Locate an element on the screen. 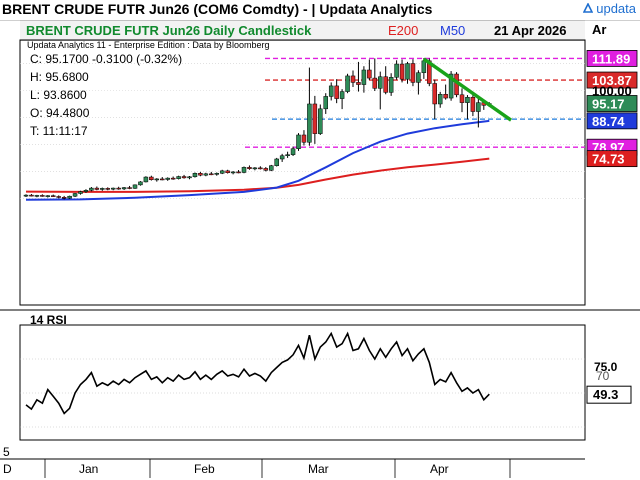 Image resolution: width=640 pixels, height=480 pixels. x-axis-label: Feb is located at coordinates (204, 469).